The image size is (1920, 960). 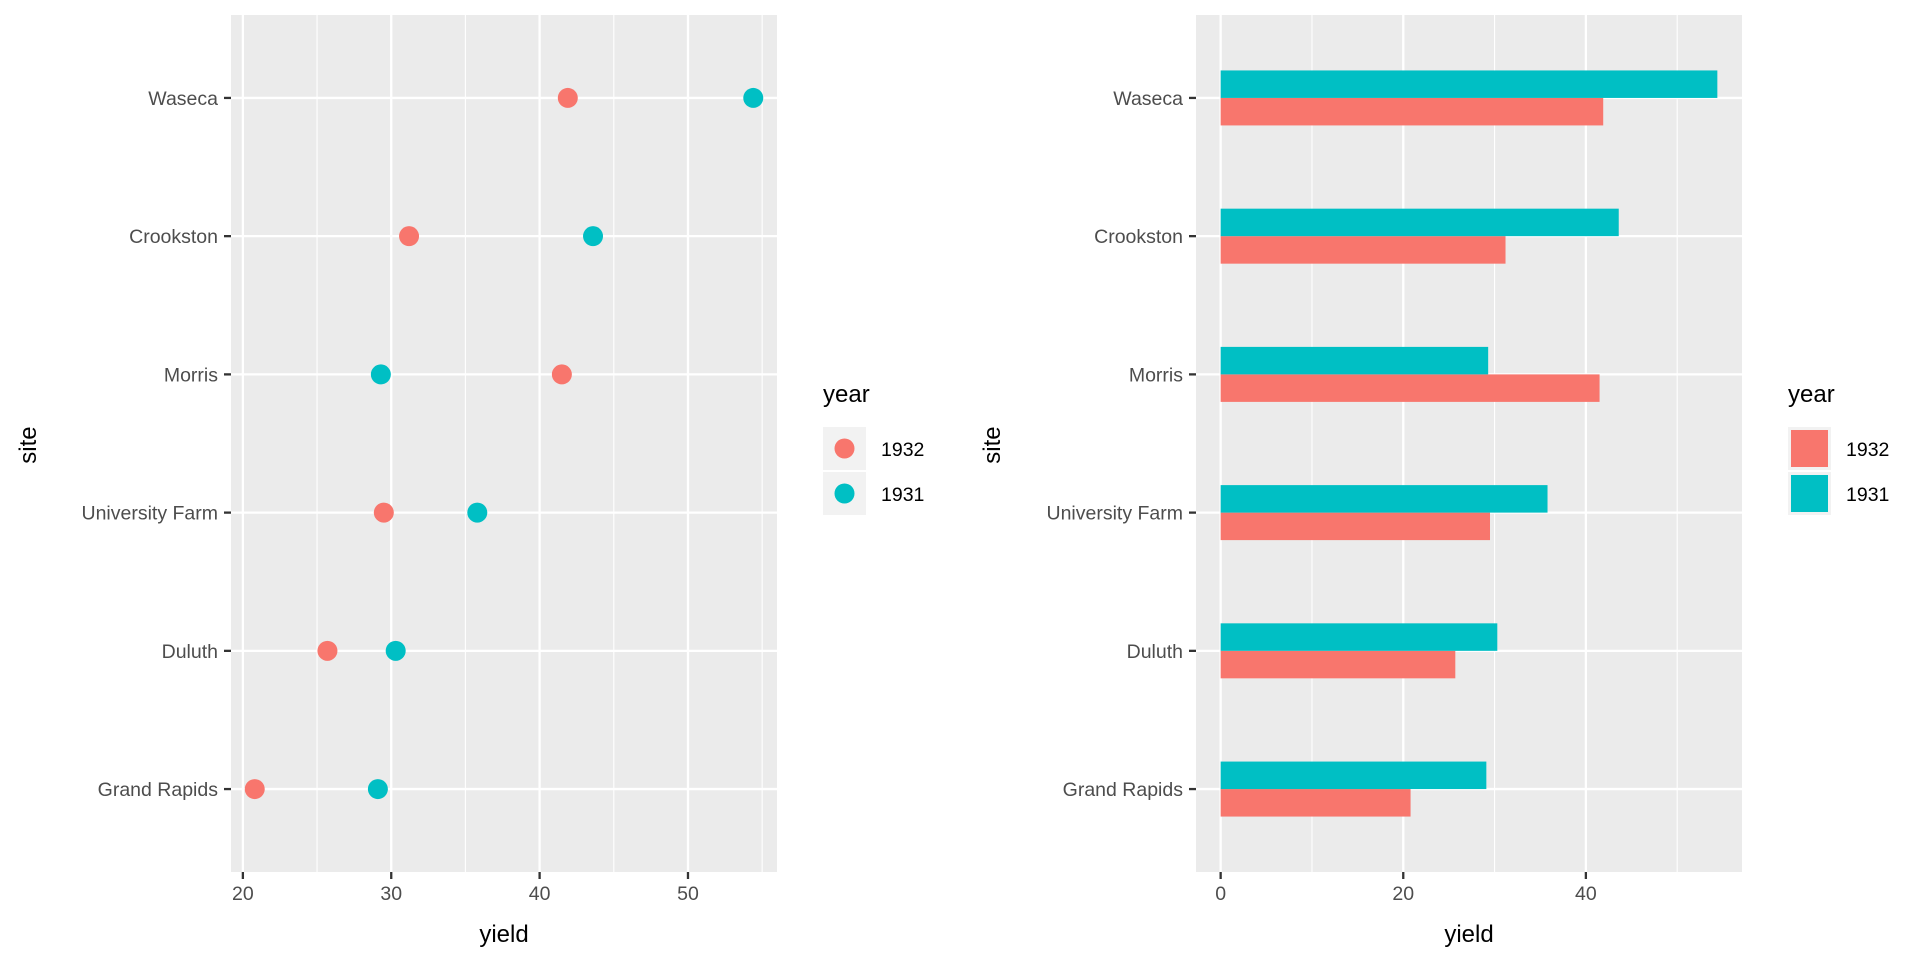 What do you see at coordinates (158, 790) in the screenshot?
I see `dot-chart-y-tick-label-grand-rapids: Grand Rapids` at bounding box center [158, 790].